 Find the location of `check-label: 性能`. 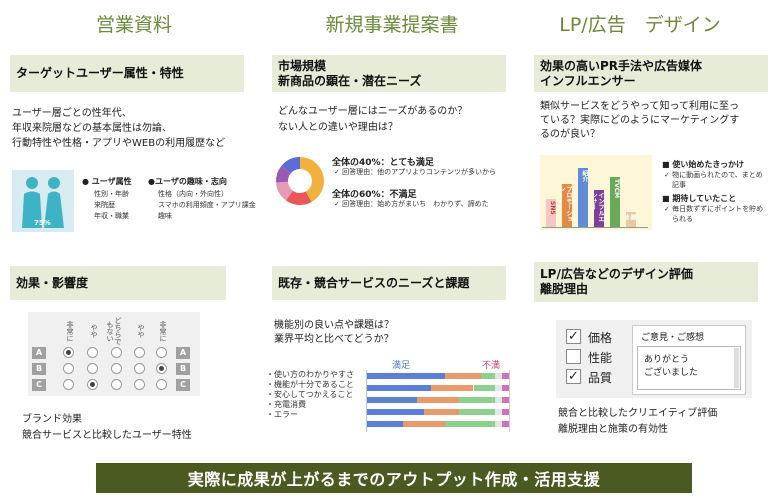

check-label: 性能 is located at coordinates (600, 358).